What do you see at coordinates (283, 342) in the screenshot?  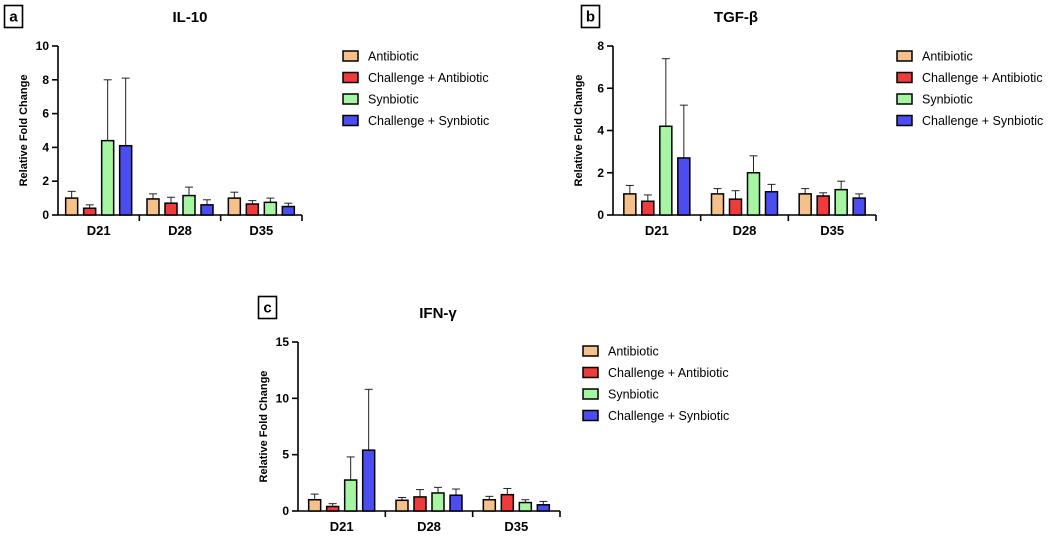 I see `y-tick-label: 15` at bounding box center [283, 342].